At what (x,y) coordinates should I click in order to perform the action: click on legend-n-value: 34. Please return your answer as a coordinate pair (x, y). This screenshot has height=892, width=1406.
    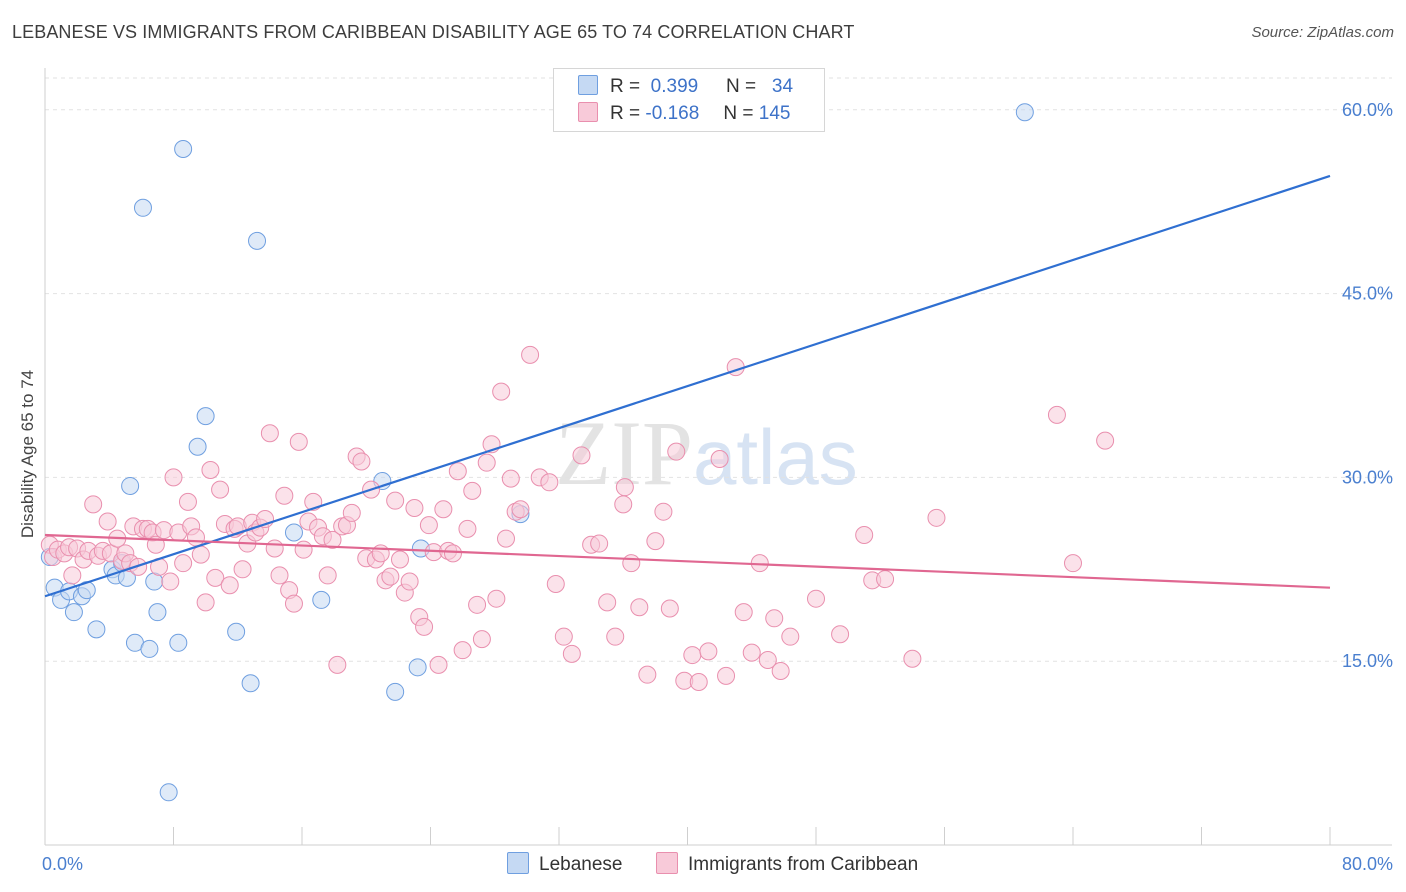
    Looking at the image, I should click on (782, 86).